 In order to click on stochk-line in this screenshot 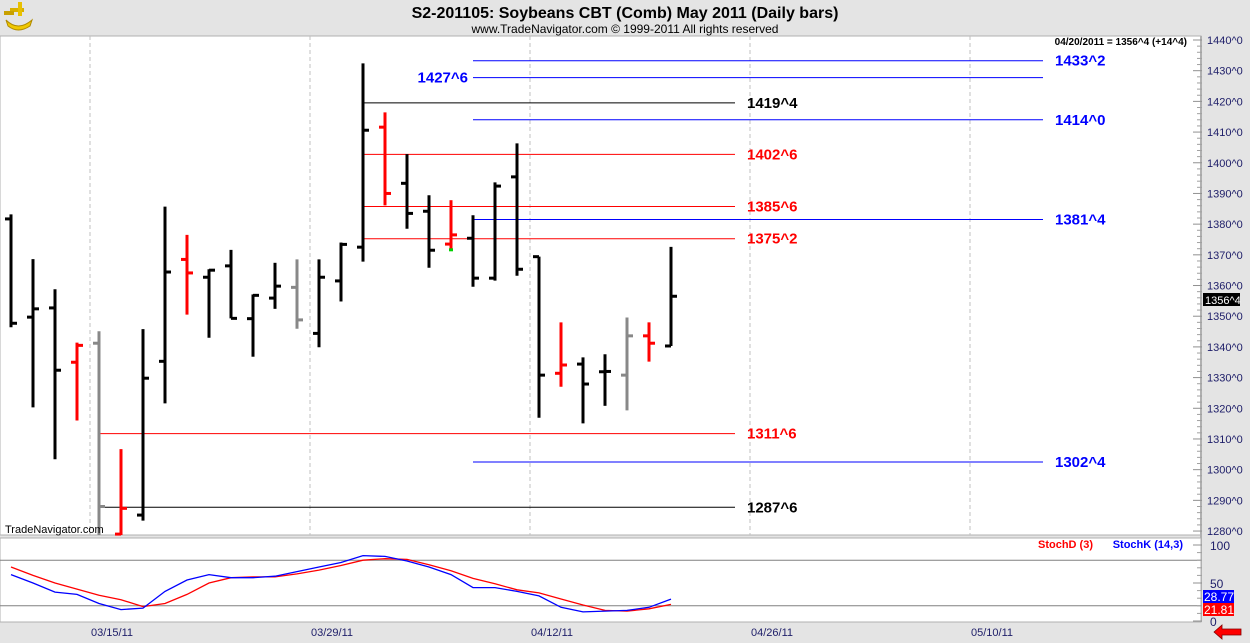, I will do `click(341, 583)`.